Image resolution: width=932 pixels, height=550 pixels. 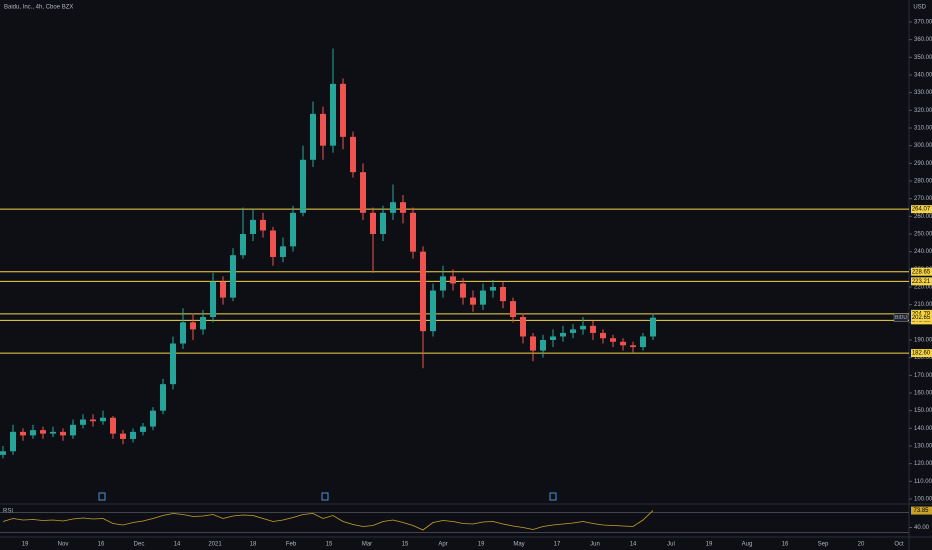 What do you see at coordinates (8, 512) in the screenshot?
I see `rsi-title: RSI` at bounding box center [8, 512].